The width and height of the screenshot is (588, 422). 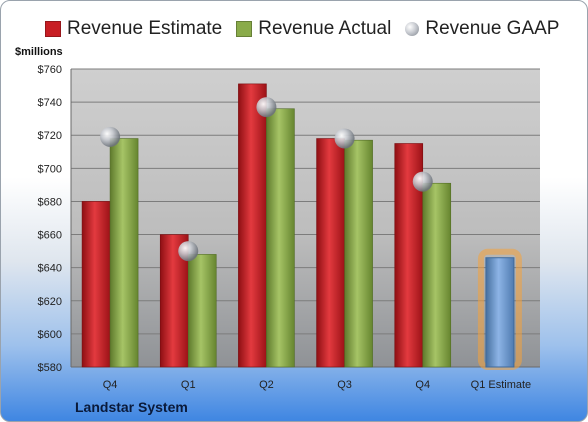 What do you see at coordinates (39, 52) in the screenshot?
I see `units-label: $millions` at bounding box center [39, 52].